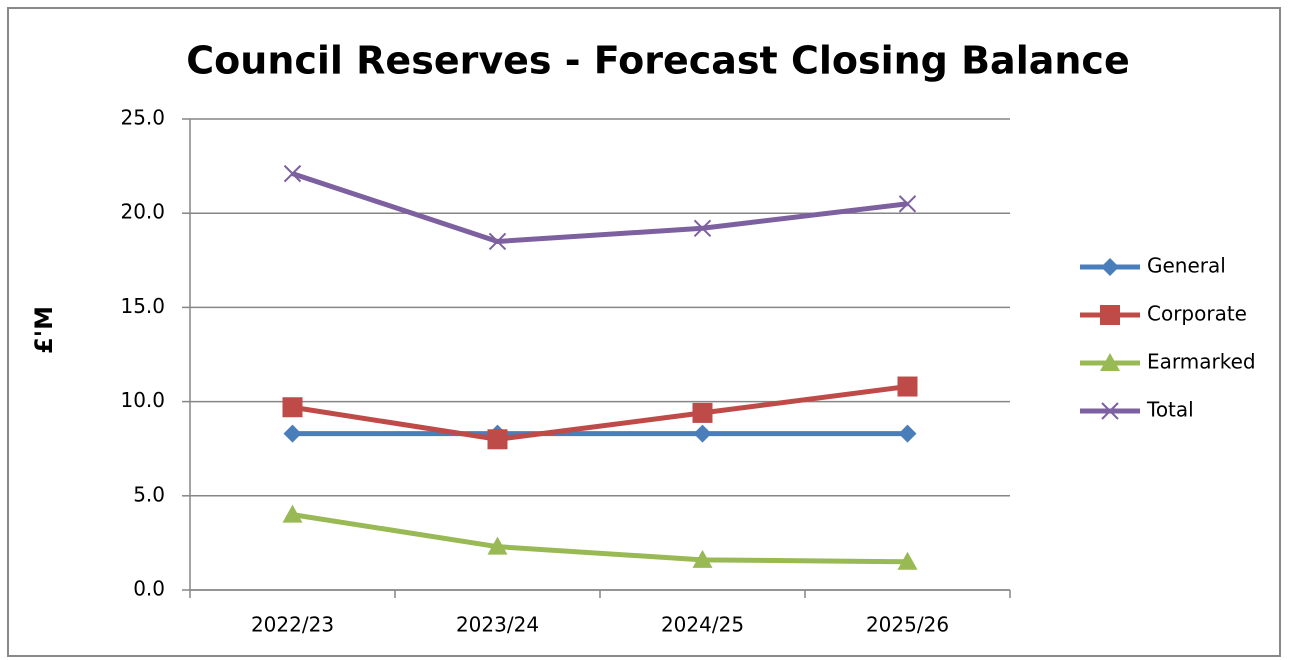  I want to click on x-tick-label: 2025/26, so click(907, 625).